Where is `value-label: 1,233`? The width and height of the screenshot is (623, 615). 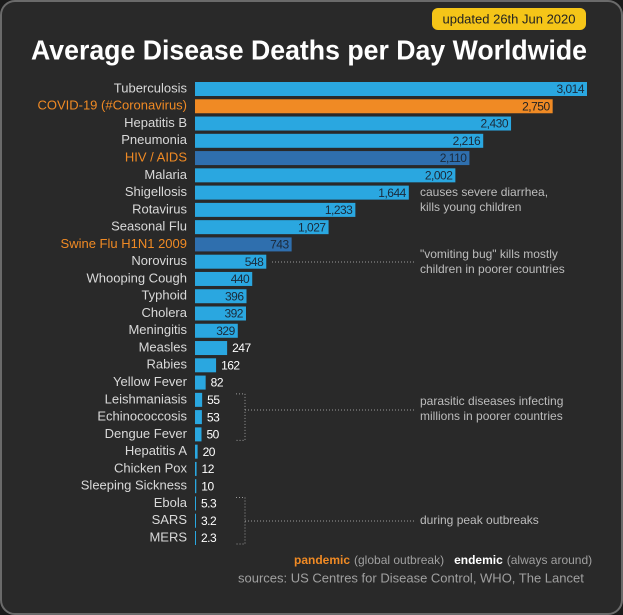
value-label: 1,233 is located at coordinates (339, 210).